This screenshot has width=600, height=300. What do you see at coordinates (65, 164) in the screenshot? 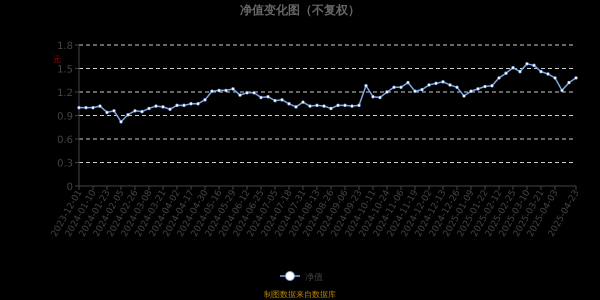
I see `y-tick-label: 0.3` at bounding box center [65, 164].